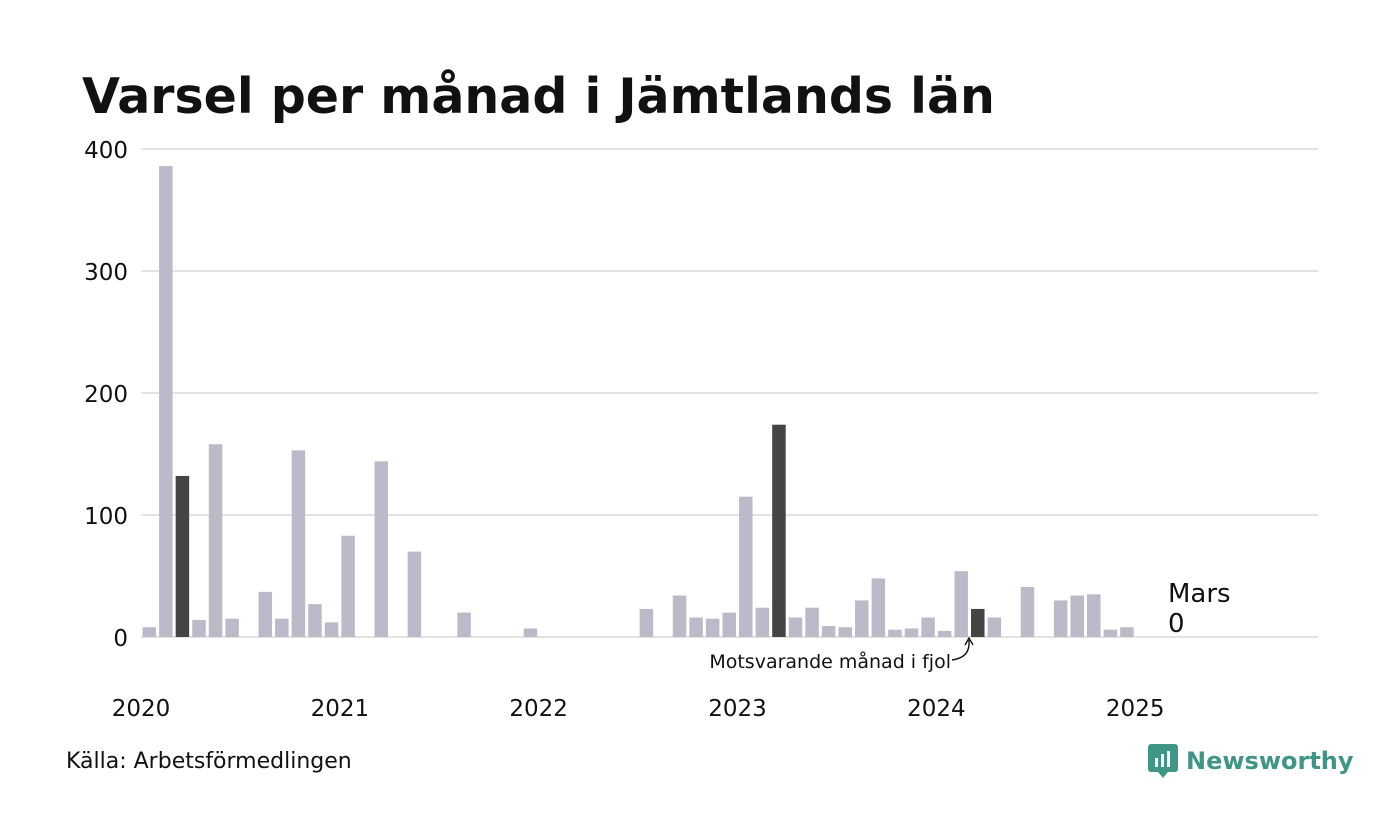 Image resolution: width=1400 pixels, height=840 pixels. Describe the element at coordinates (969, 641) in the screenshot. I see `annotation-arrowhead` at that location.